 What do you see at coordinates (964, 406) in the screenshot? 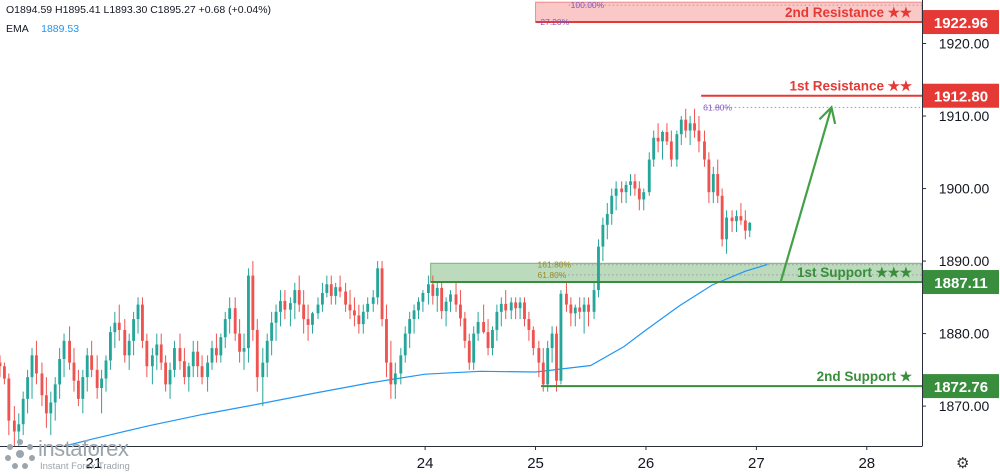
I see `y-tick-label-0: 1870.00` at bounding box center [964, 406].